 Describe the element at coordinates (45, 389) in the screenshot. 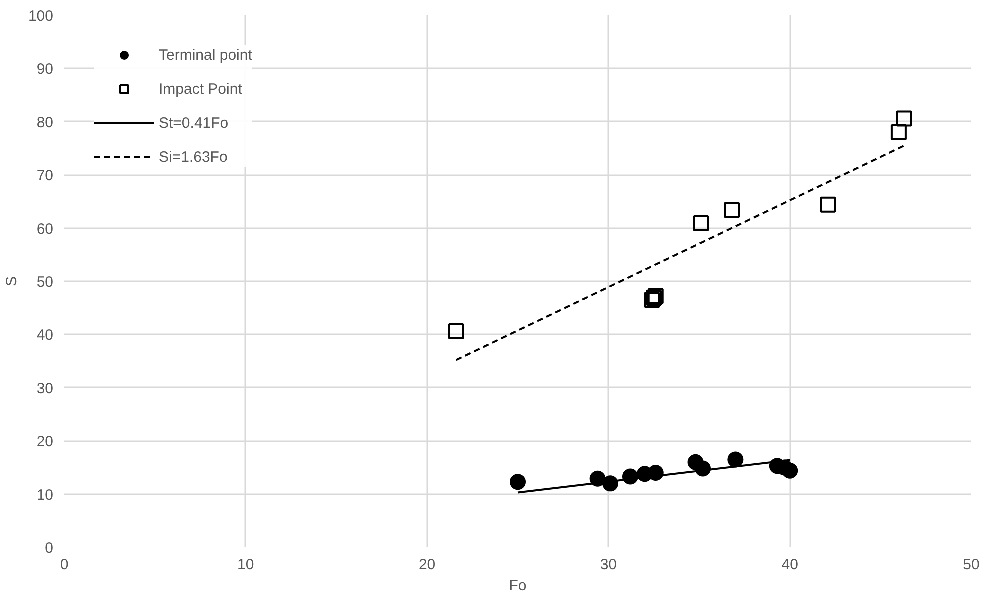

I see `y-tick-label: 30` at that location.